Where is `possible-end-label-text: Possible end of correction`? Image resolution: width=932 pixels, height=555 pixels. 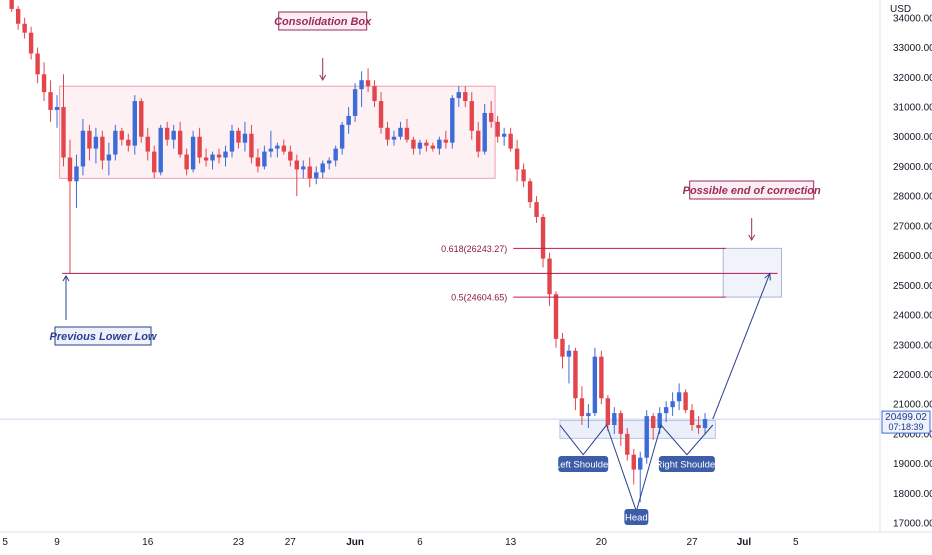
possible-end-label-text: Possible end of correction is located at coordinates (752, 191).